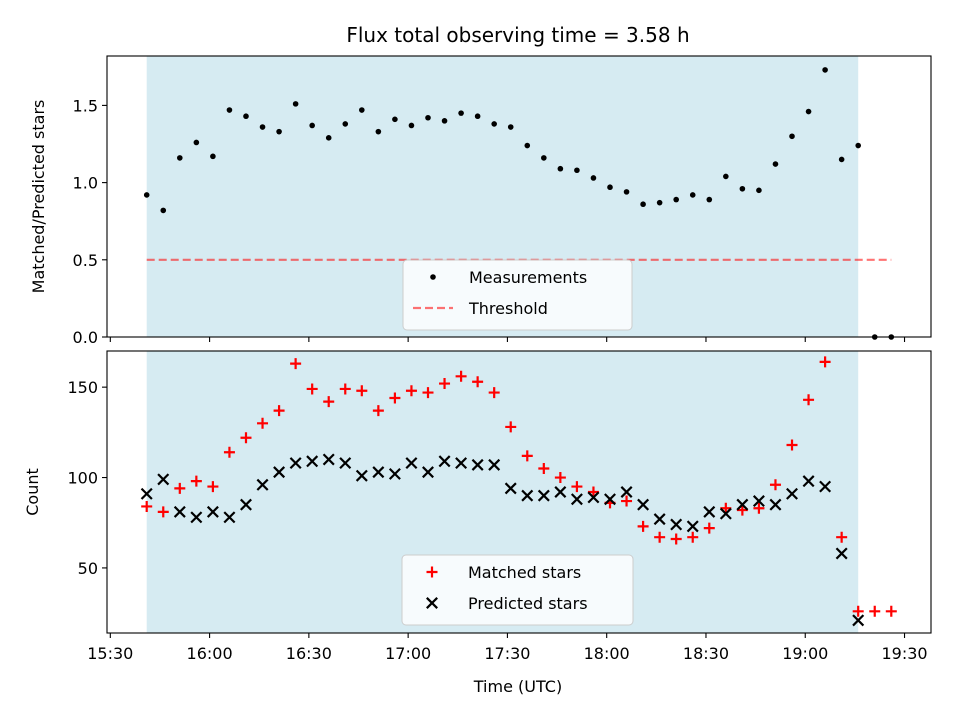  Describe the element at coordinates (309, 653) in the screenshot. I see `x-tick-label: 16:30` at that location.